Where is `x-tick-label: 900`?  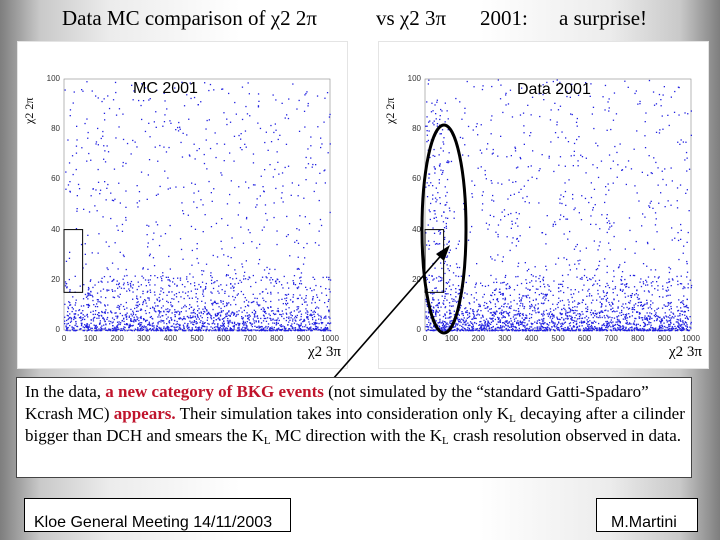
x-tick-label: 900 is located at coordinates (664, 338).